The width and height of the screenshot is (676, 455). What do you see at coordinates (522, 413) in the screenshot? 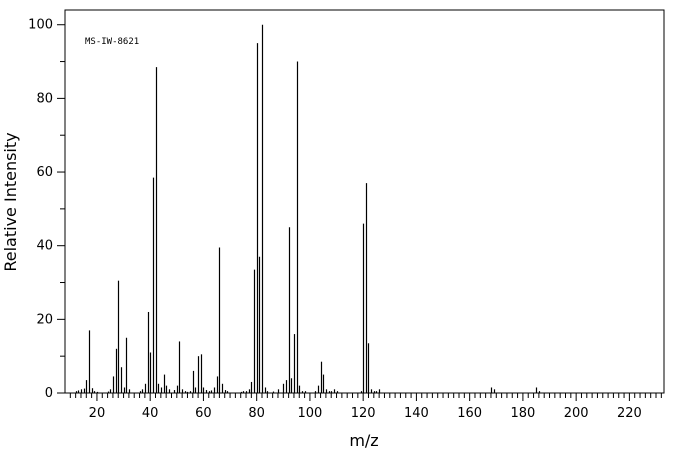
I see `x-tick-label: 180` at bounding box center [522, 413].